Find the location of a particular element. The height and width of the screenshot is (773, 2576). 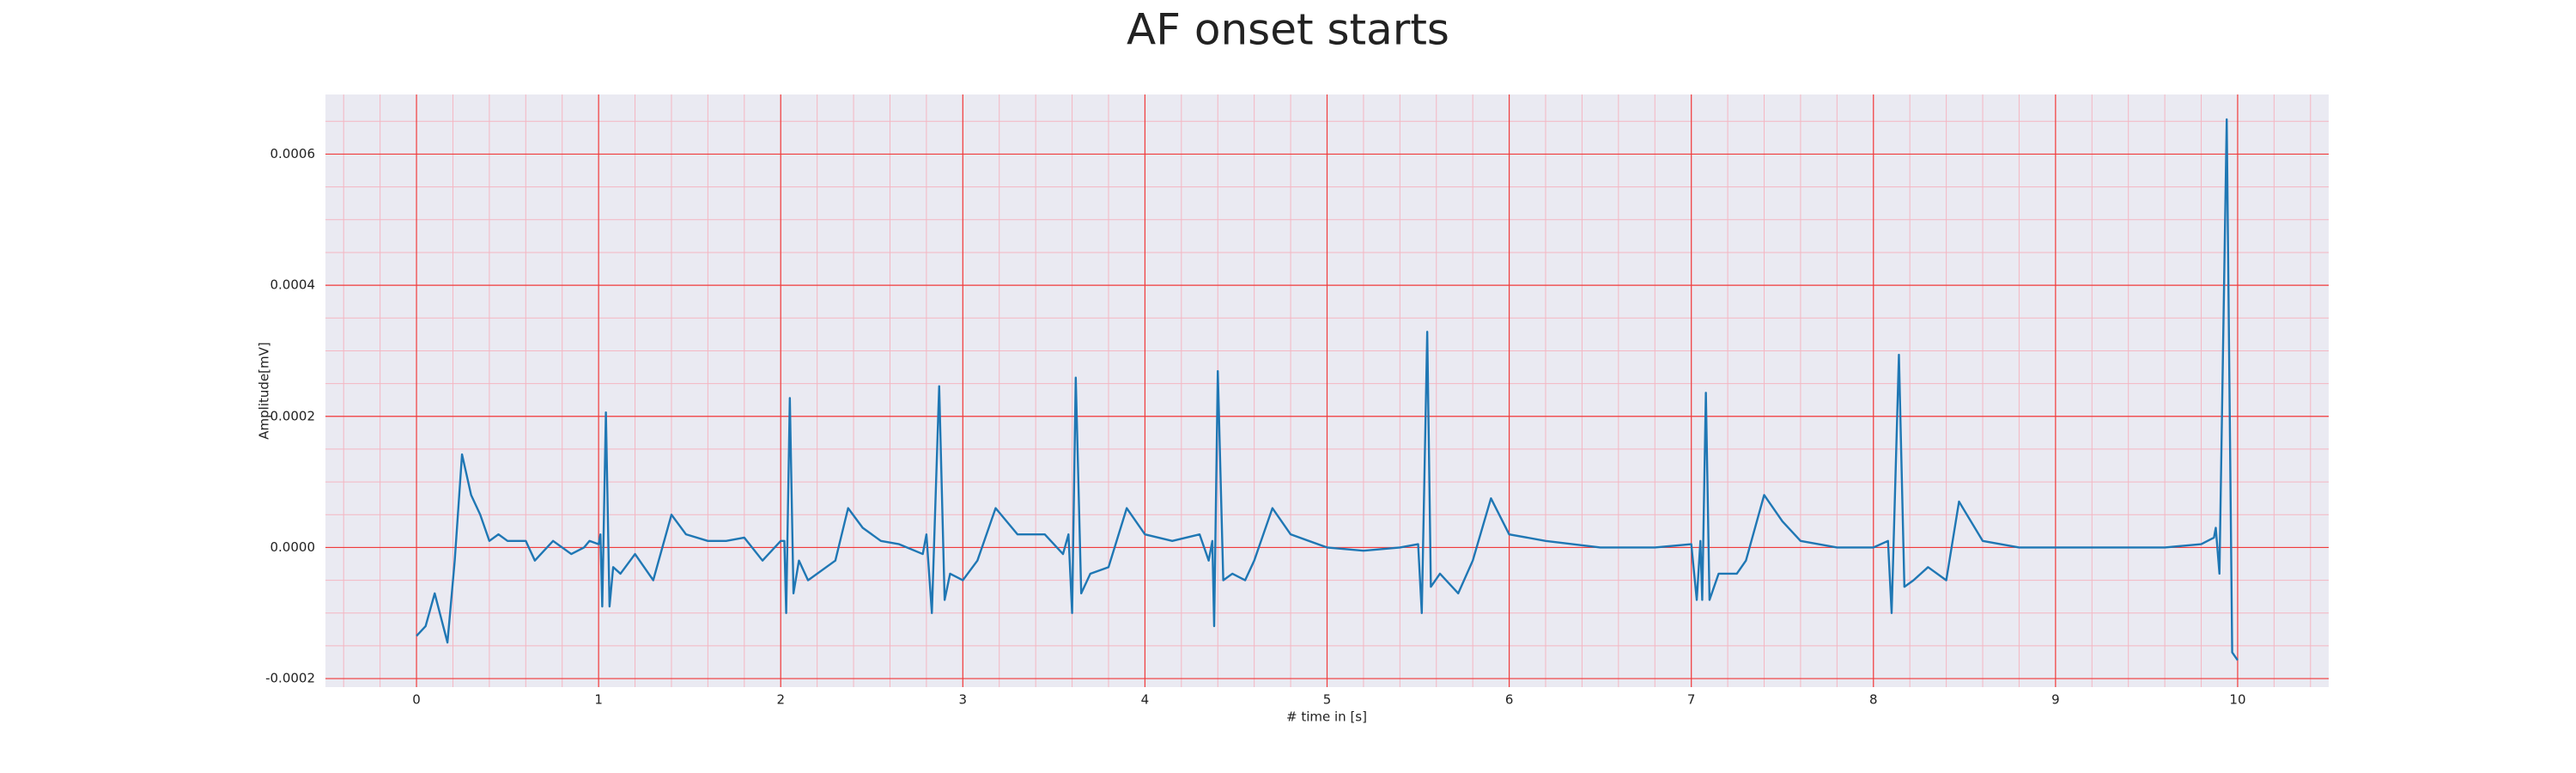

y-axis-label: Amplitude[mV] is located at coordinates (264, 390).